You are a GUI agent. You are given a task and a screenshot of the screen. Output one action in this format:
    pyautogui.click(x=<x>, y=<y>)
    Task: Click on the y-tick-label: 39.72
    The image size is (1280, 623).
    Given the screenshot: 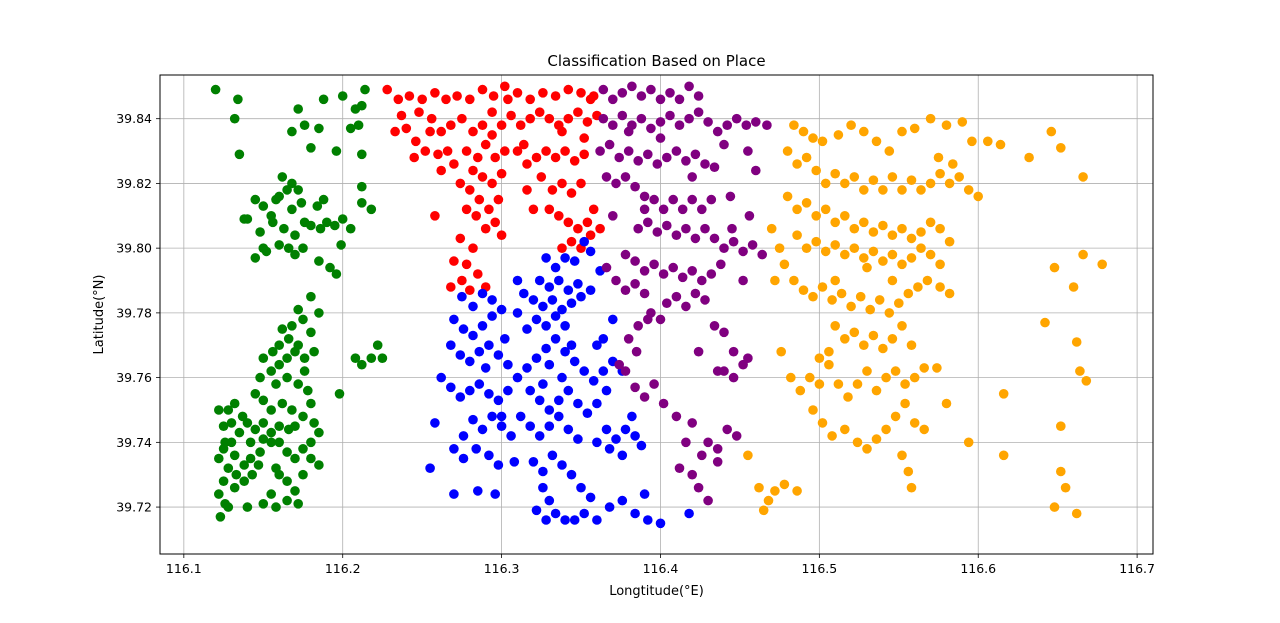 What is the action you would take?
    pyautogui.click(x=134, y=507)
    